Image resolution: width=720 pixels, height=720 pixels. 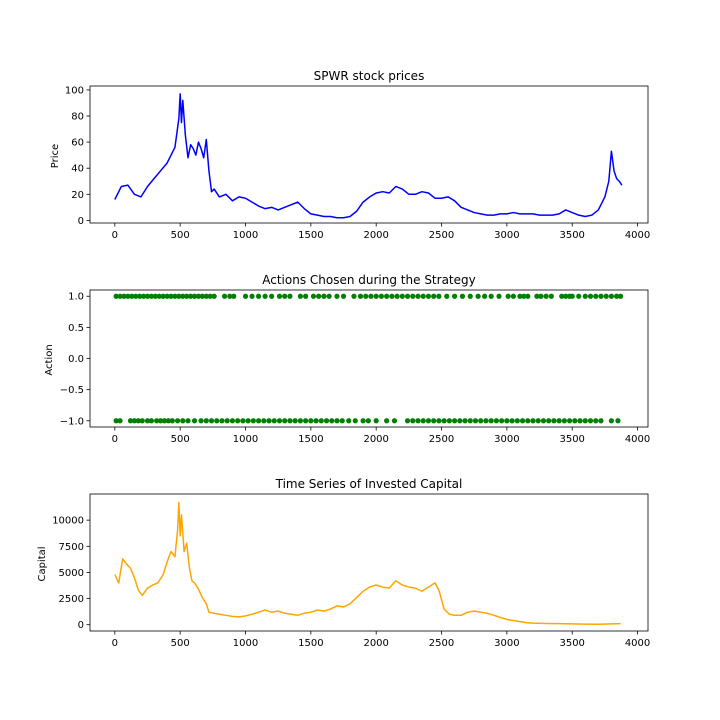 What do you see at coordinates (637, 235) in the screenshot?
I see `price-xtick-label: 4000` at bounding box center [637, 235].